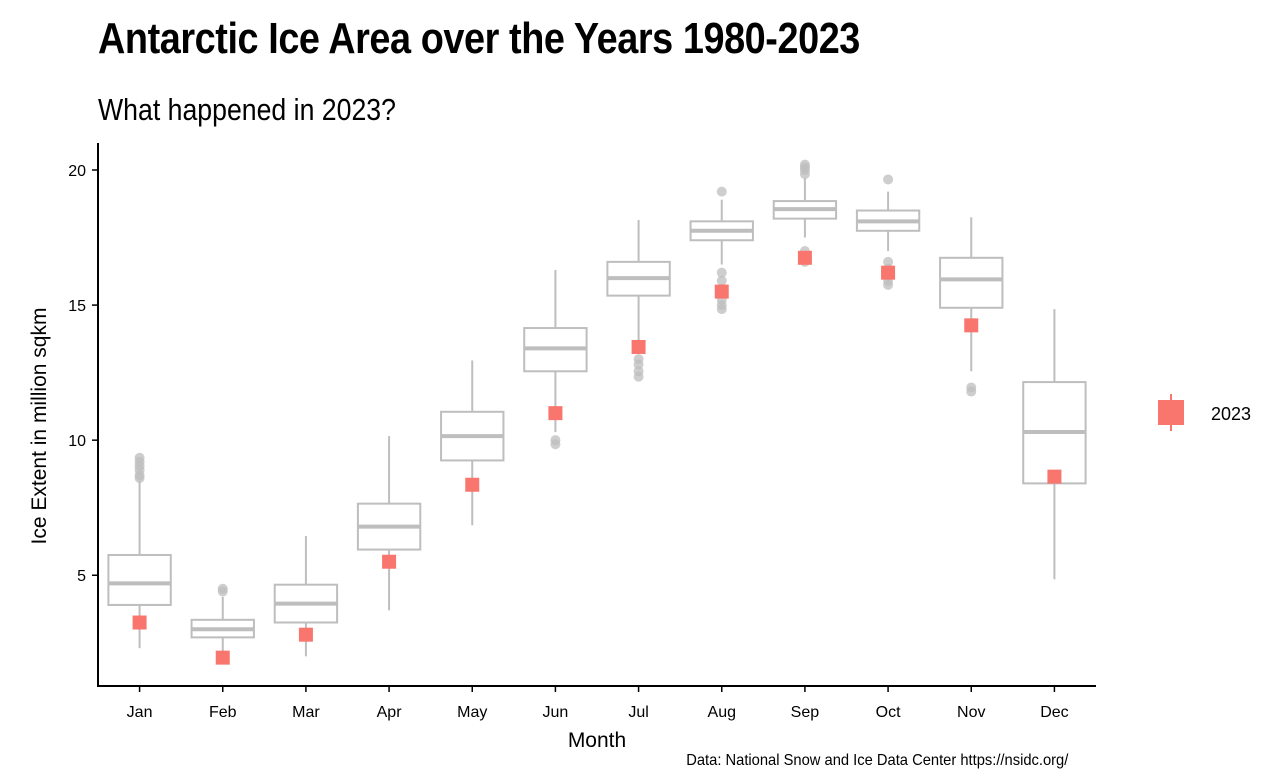 The height and width of the screenshot is (783, 1285). Describe the element at coordinates (804, 257) in the screenshot. I see `point-2023-sep` at that location.